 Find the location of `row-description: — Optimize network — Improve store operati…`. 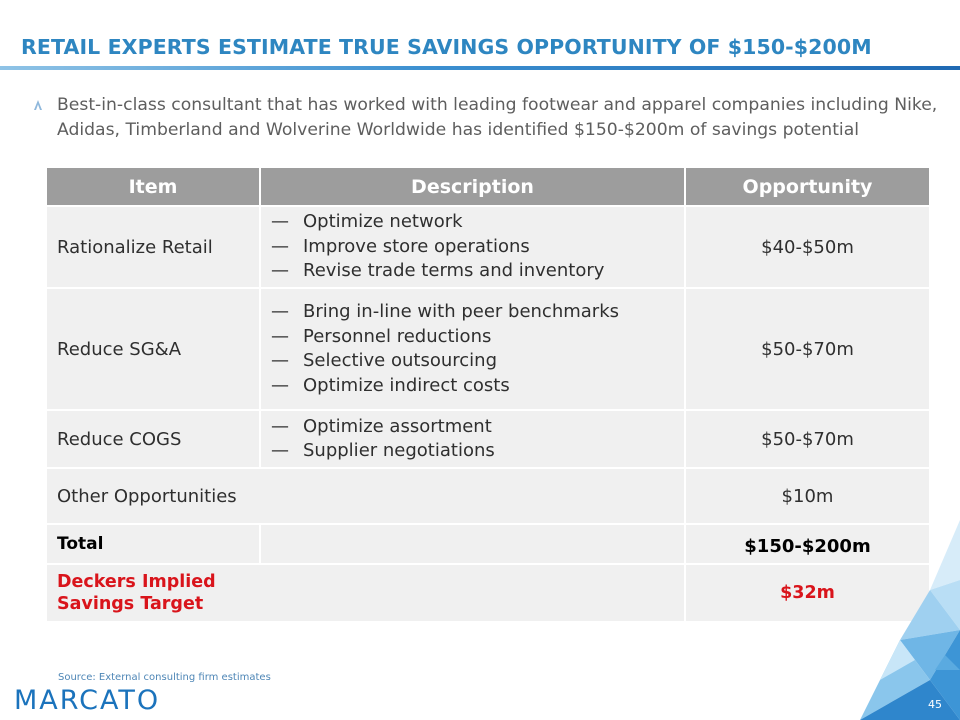

row-description: — Optimize network — Improve store operati… is located at coordinates (472, 247).